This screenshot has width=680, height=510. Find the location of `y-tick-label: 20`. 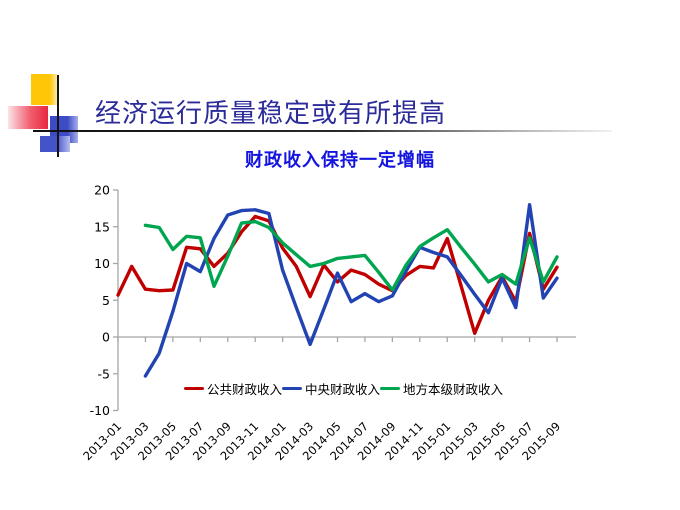

y-tick-label: 20 is located at coordinates (102, 190).